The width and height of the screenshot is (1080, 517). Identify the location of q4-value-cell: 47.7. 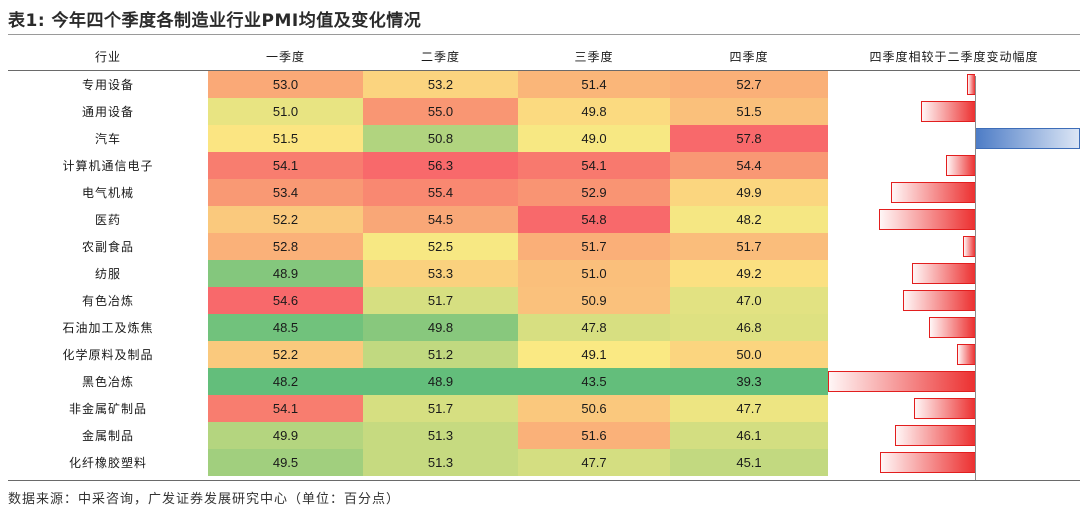
(749, 408).